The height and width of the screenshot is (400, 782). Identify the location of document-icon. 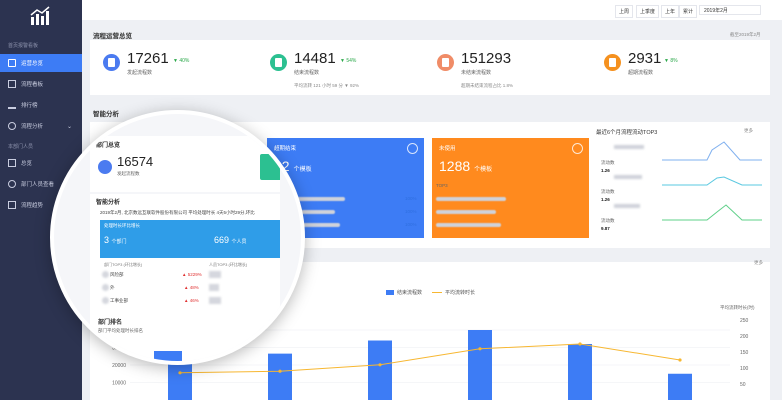
(105, 167).